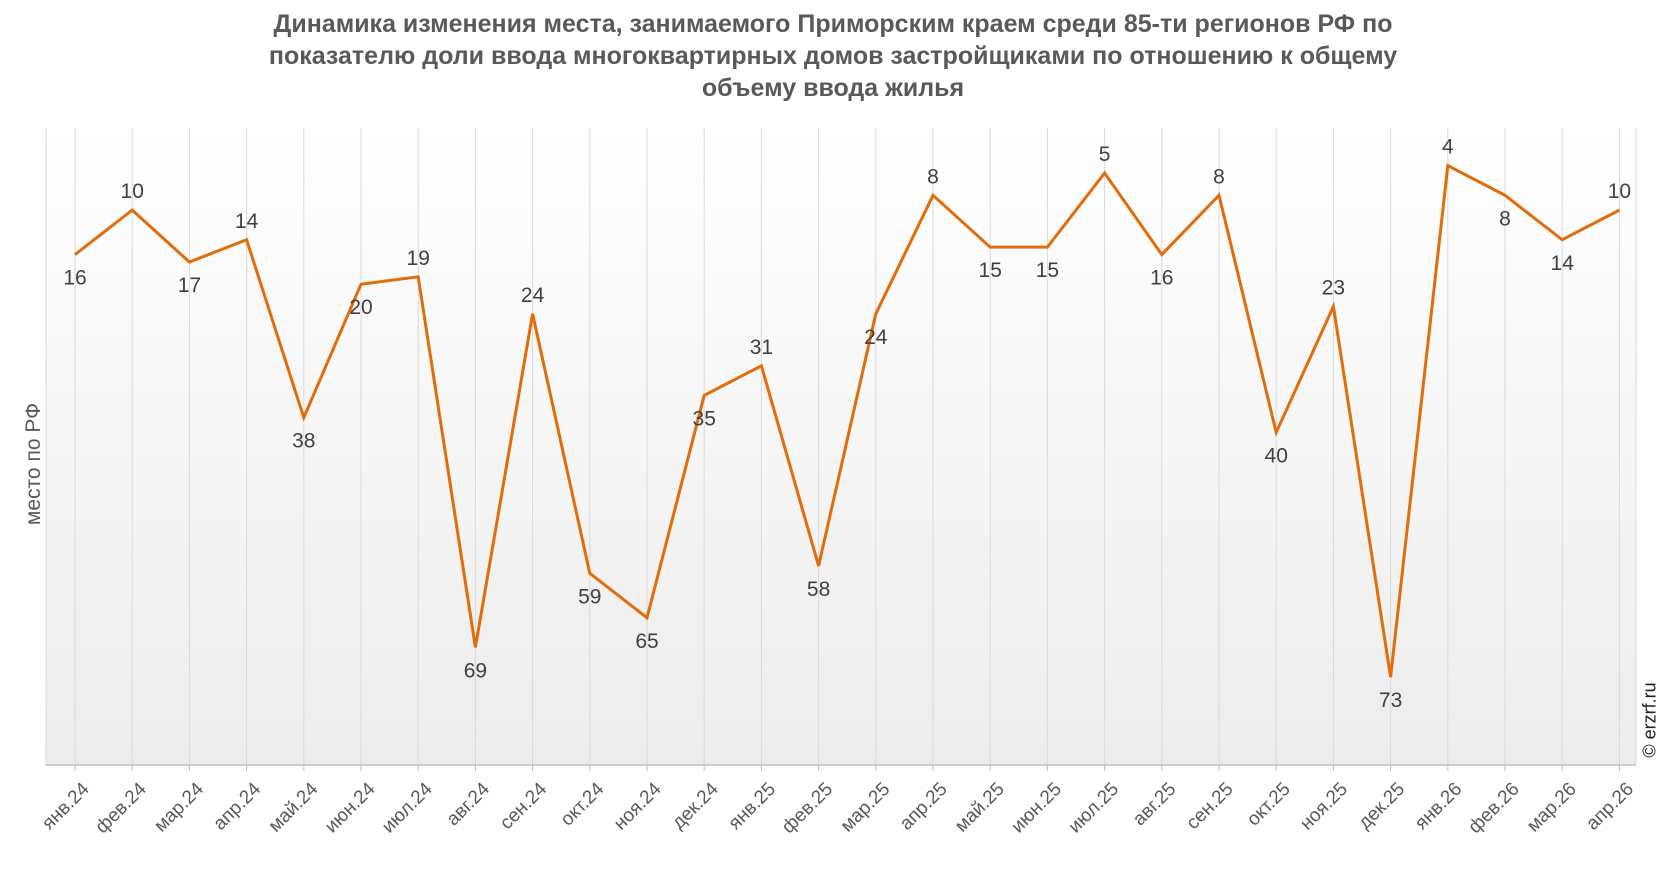  What do you see at coordinates (1154, 804) in the screenshot?
I see `x-tick-label: авг.25` at bounding box center [1154, 804].